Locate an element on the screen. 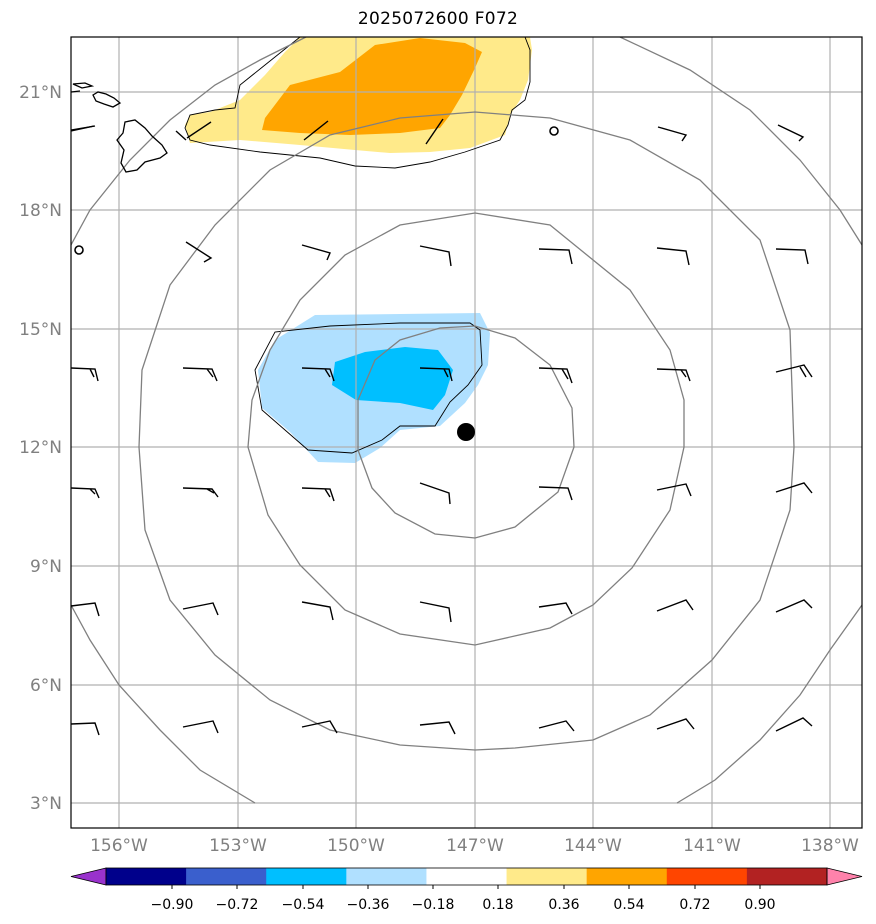 This screenshot has height=924, width=876. lat-label: 3°N is located at coordinates (46, 804).